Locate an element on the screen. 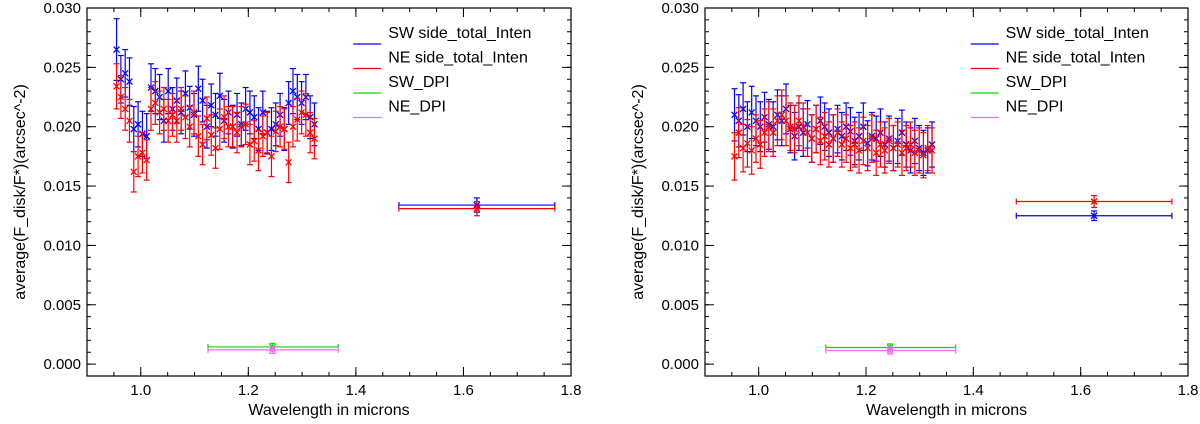 This screenshot has height=424, width=1200. legend-label: SW side_total_Inten is located at coordinates (459, 33).